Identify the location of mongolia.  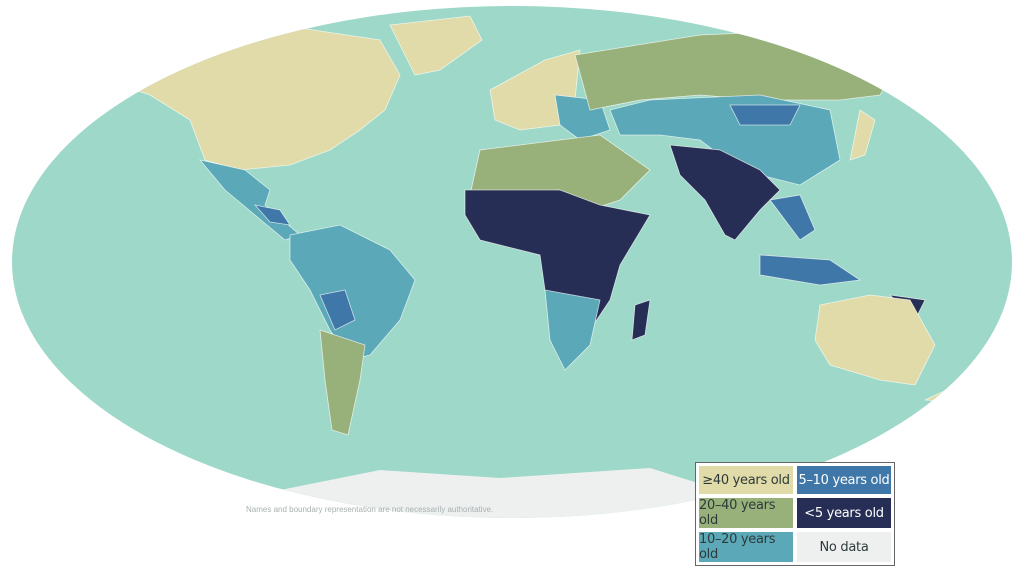
(765, 115).